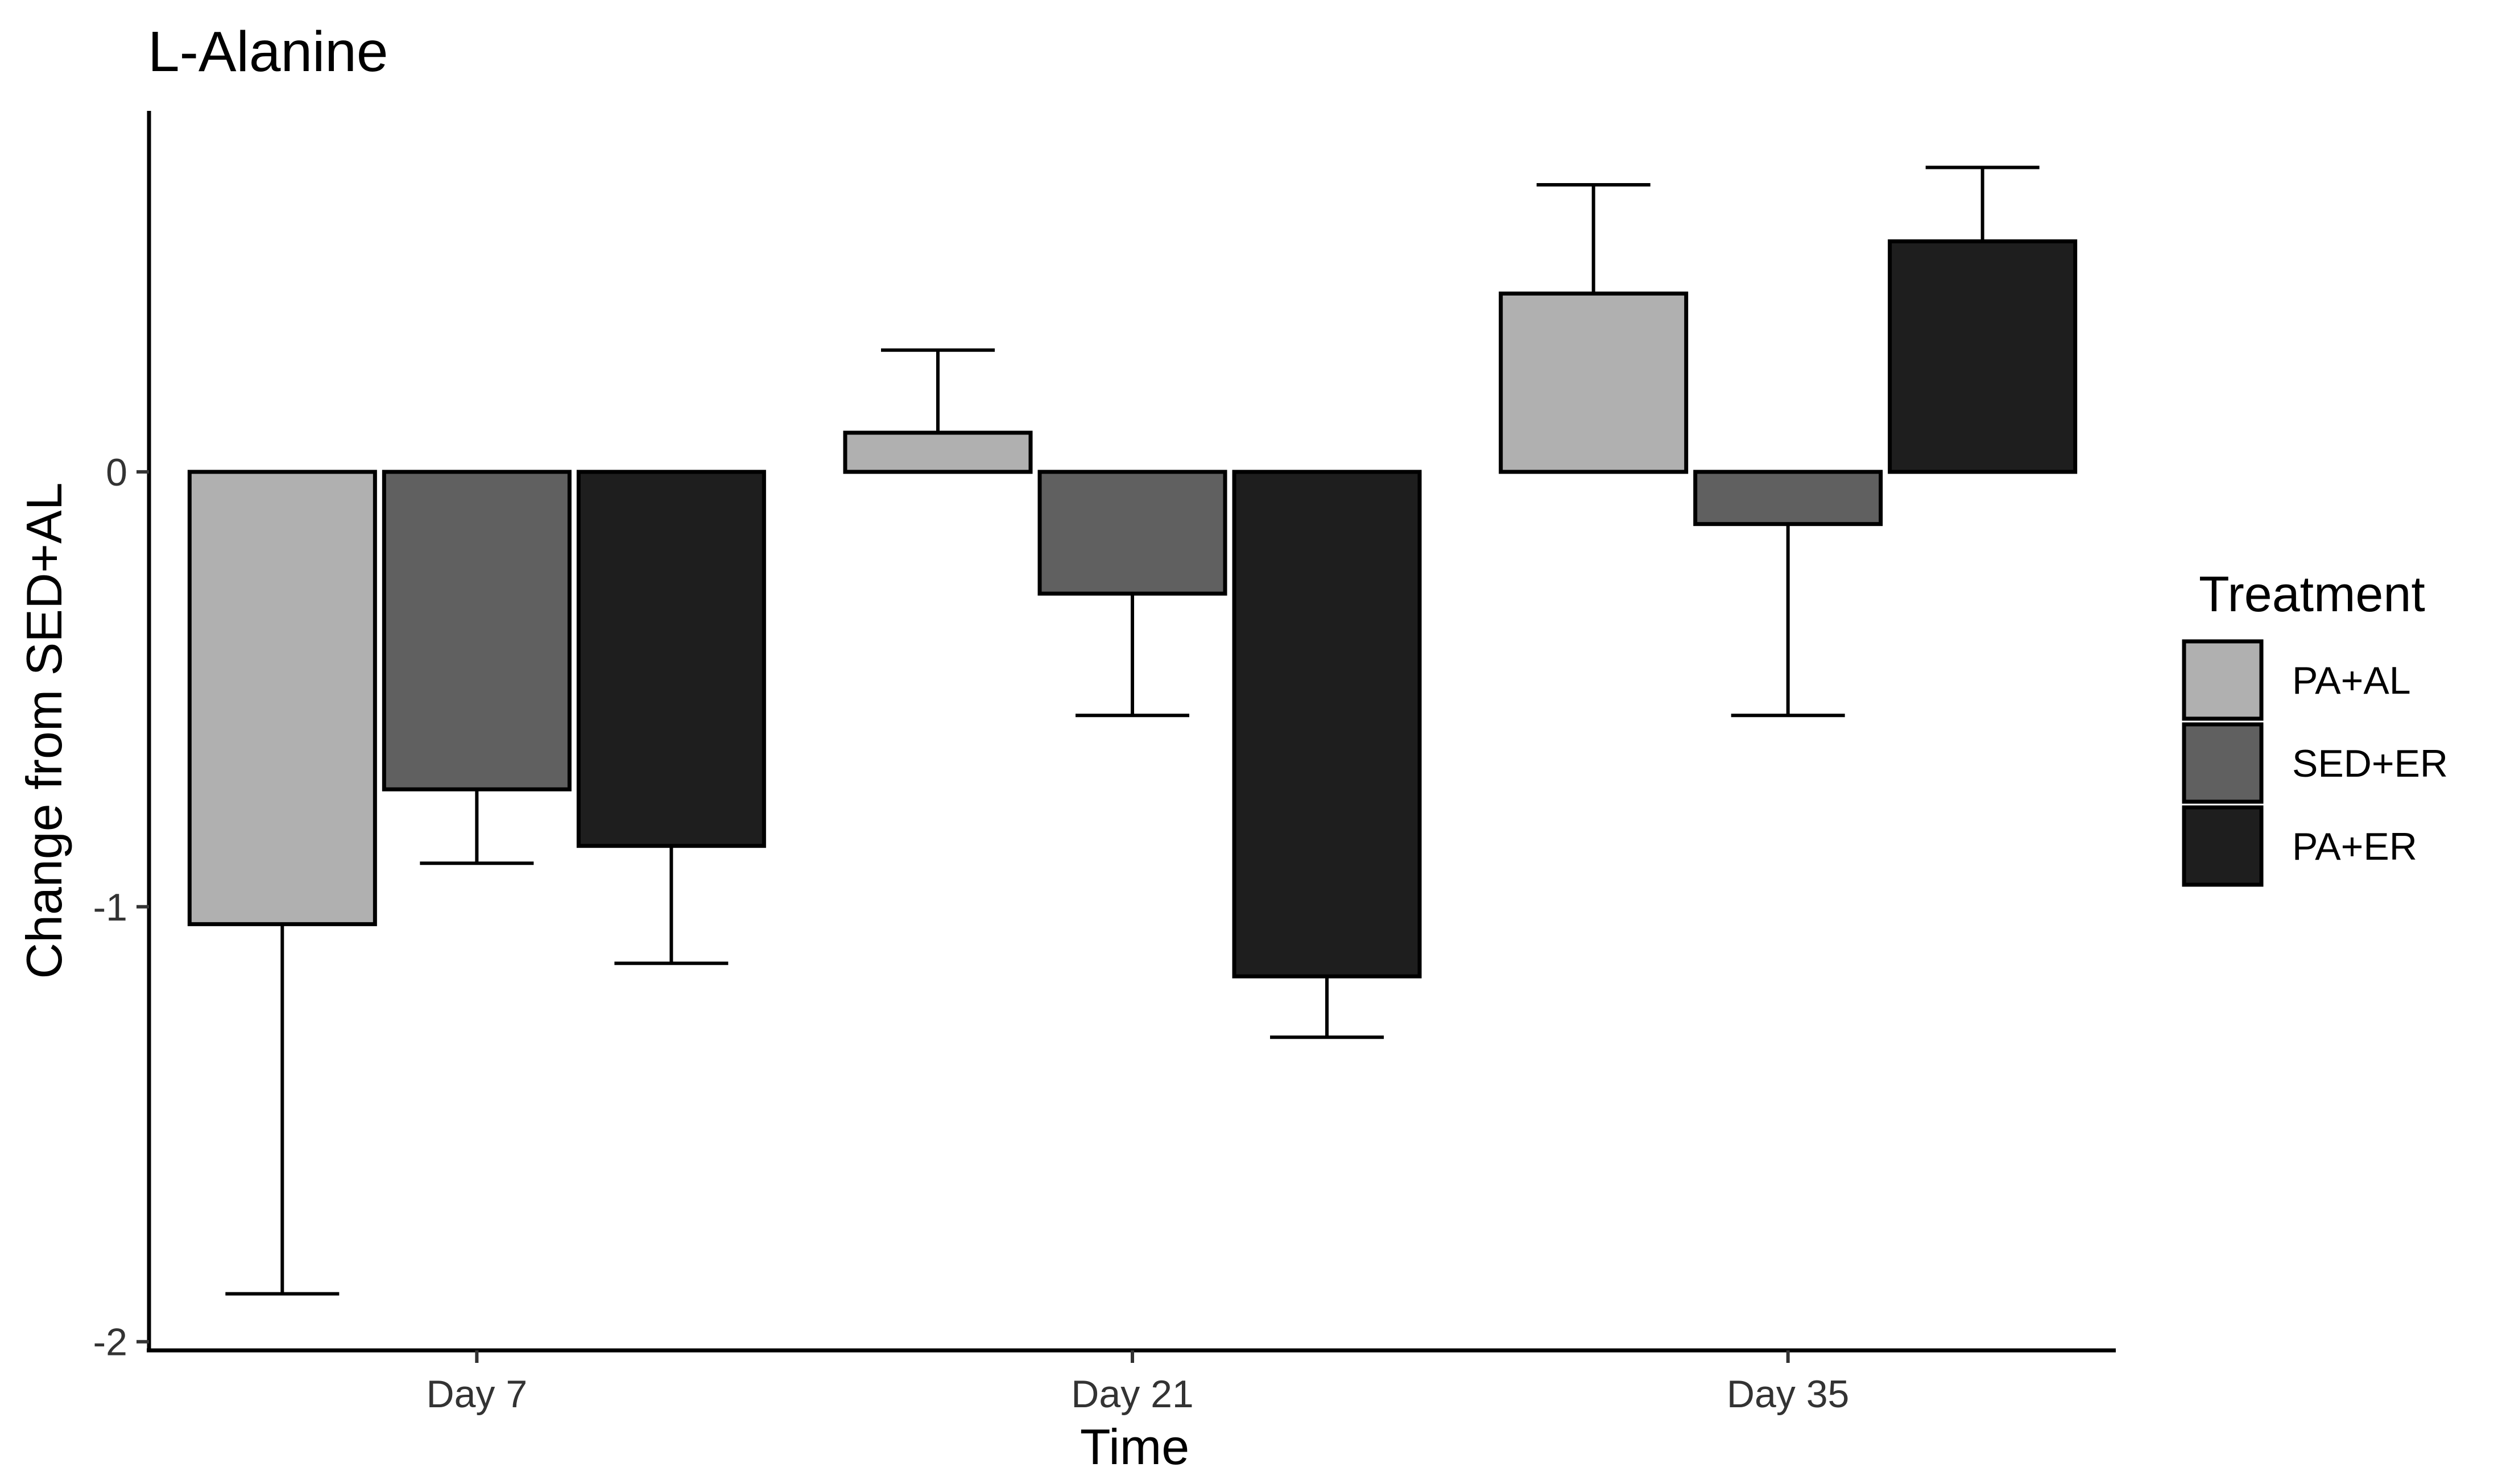 The width and height of the screenshot is (2498, 1484). Describe the element at coordinates (2351, 680) in the screenshot. I see `legend-label: PA+AL` at that location.